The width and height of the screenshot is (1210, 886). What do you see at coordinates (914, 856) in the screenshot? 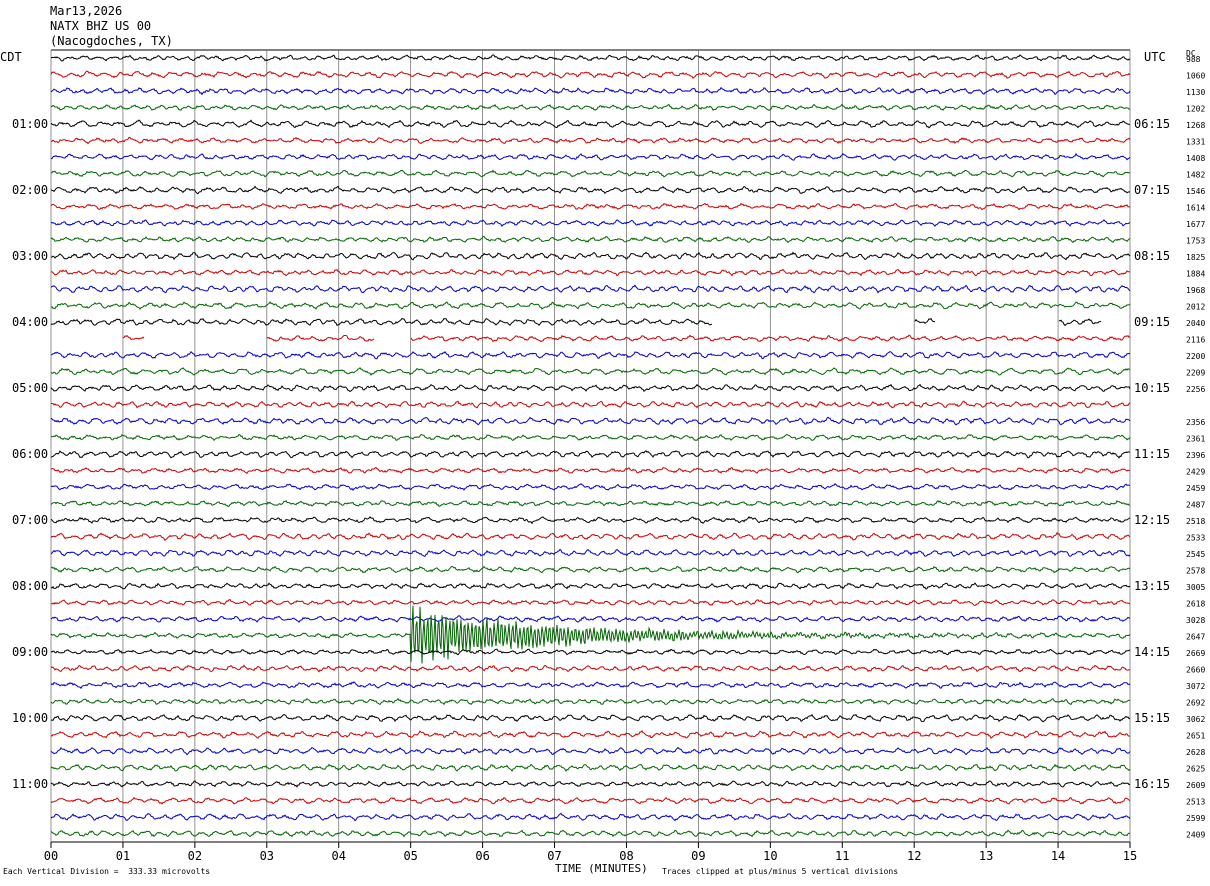
I see `x-tick-label: 12` at bounding box center [914, 856].